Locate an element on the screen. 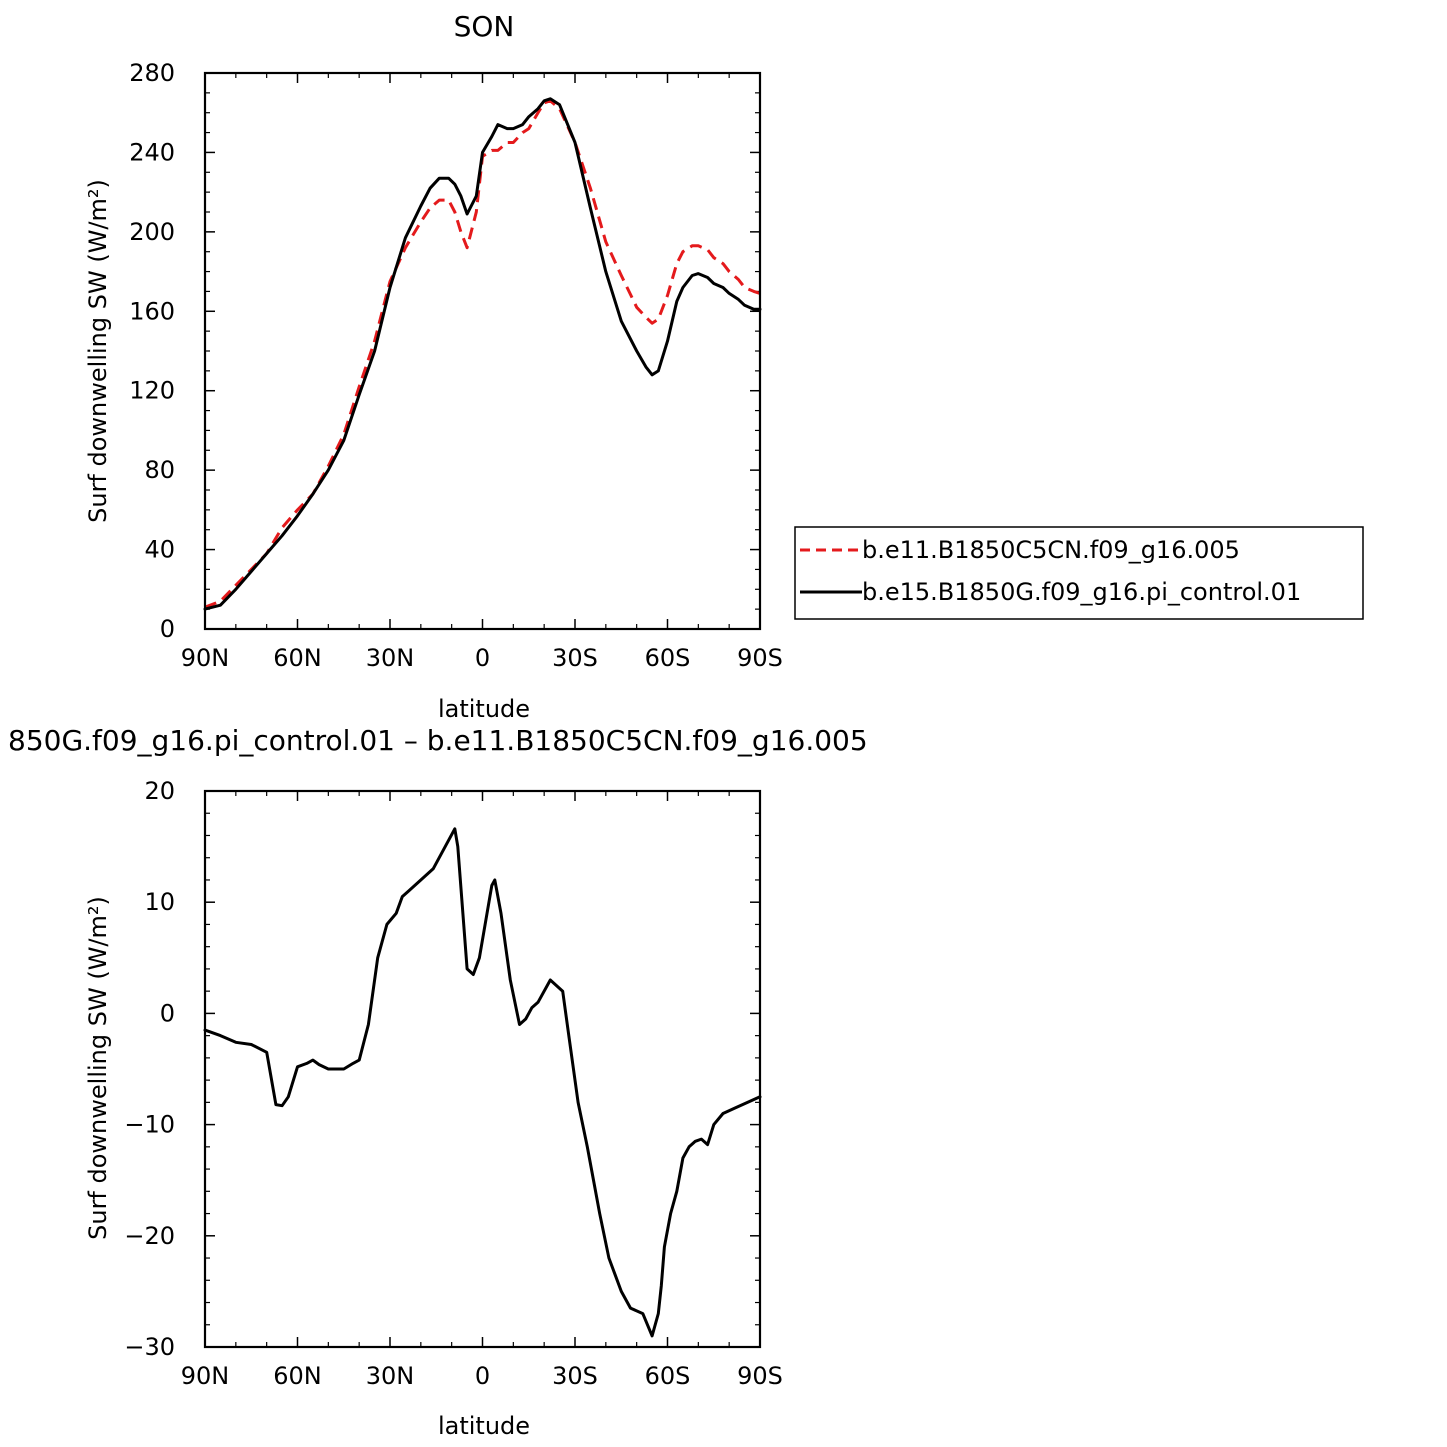 This screenshot has width=1447, height=1447. y-tick-label: 40 is located at coordinates (159, 550).